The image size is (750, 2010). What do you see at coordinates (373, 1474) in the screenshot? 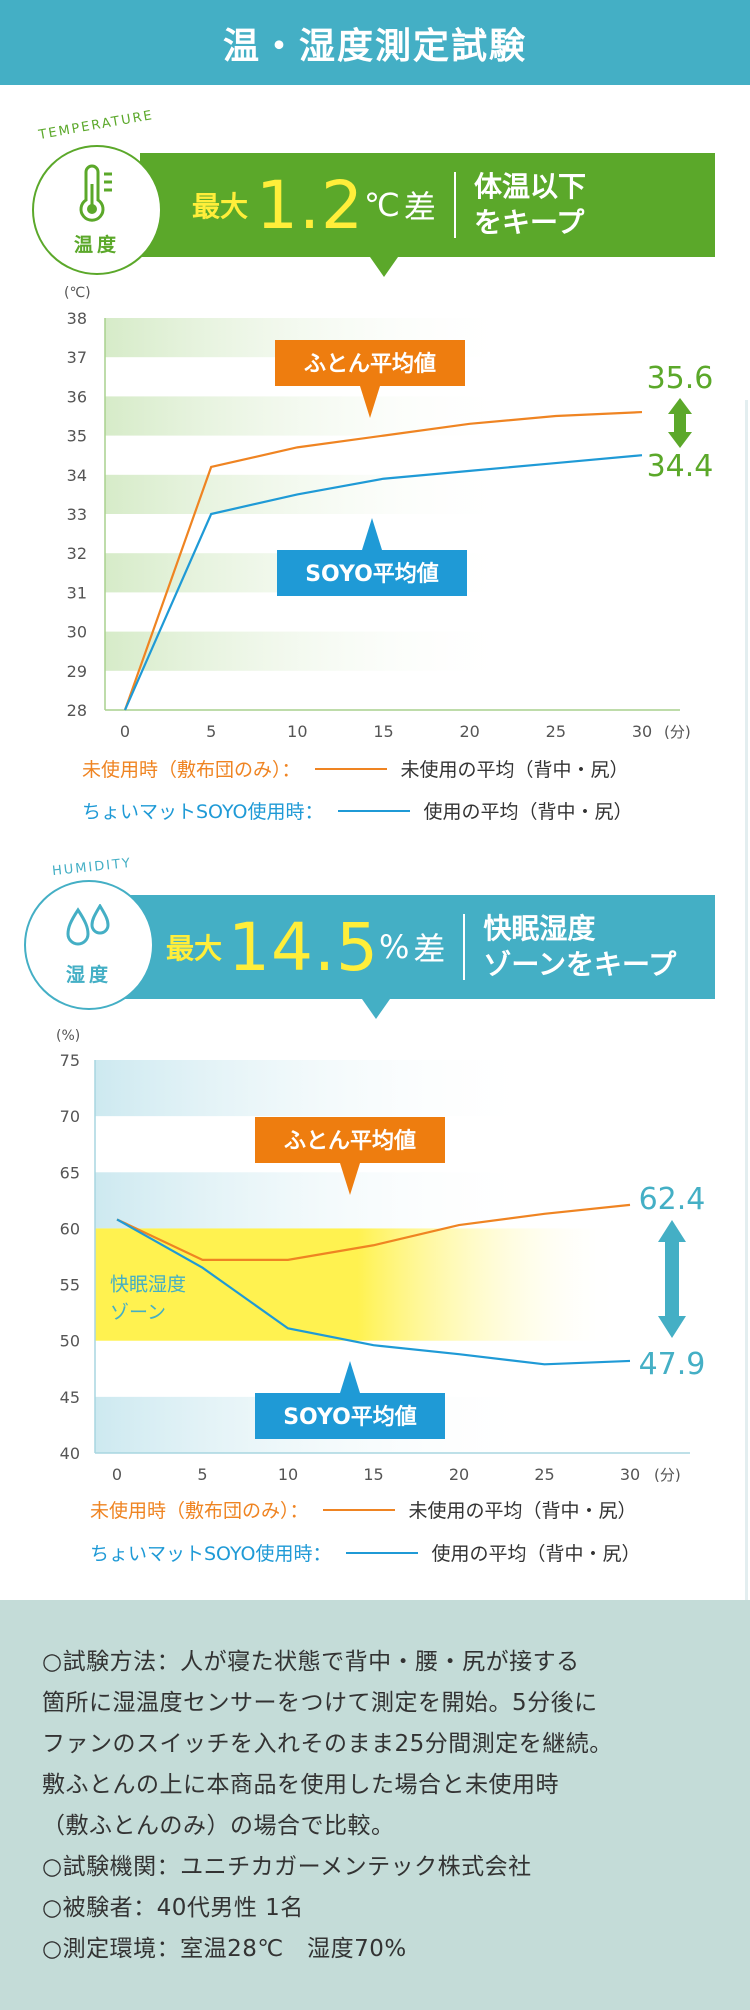
I see `humidity-x-tick: 15` at bounding box center [373, 1474].